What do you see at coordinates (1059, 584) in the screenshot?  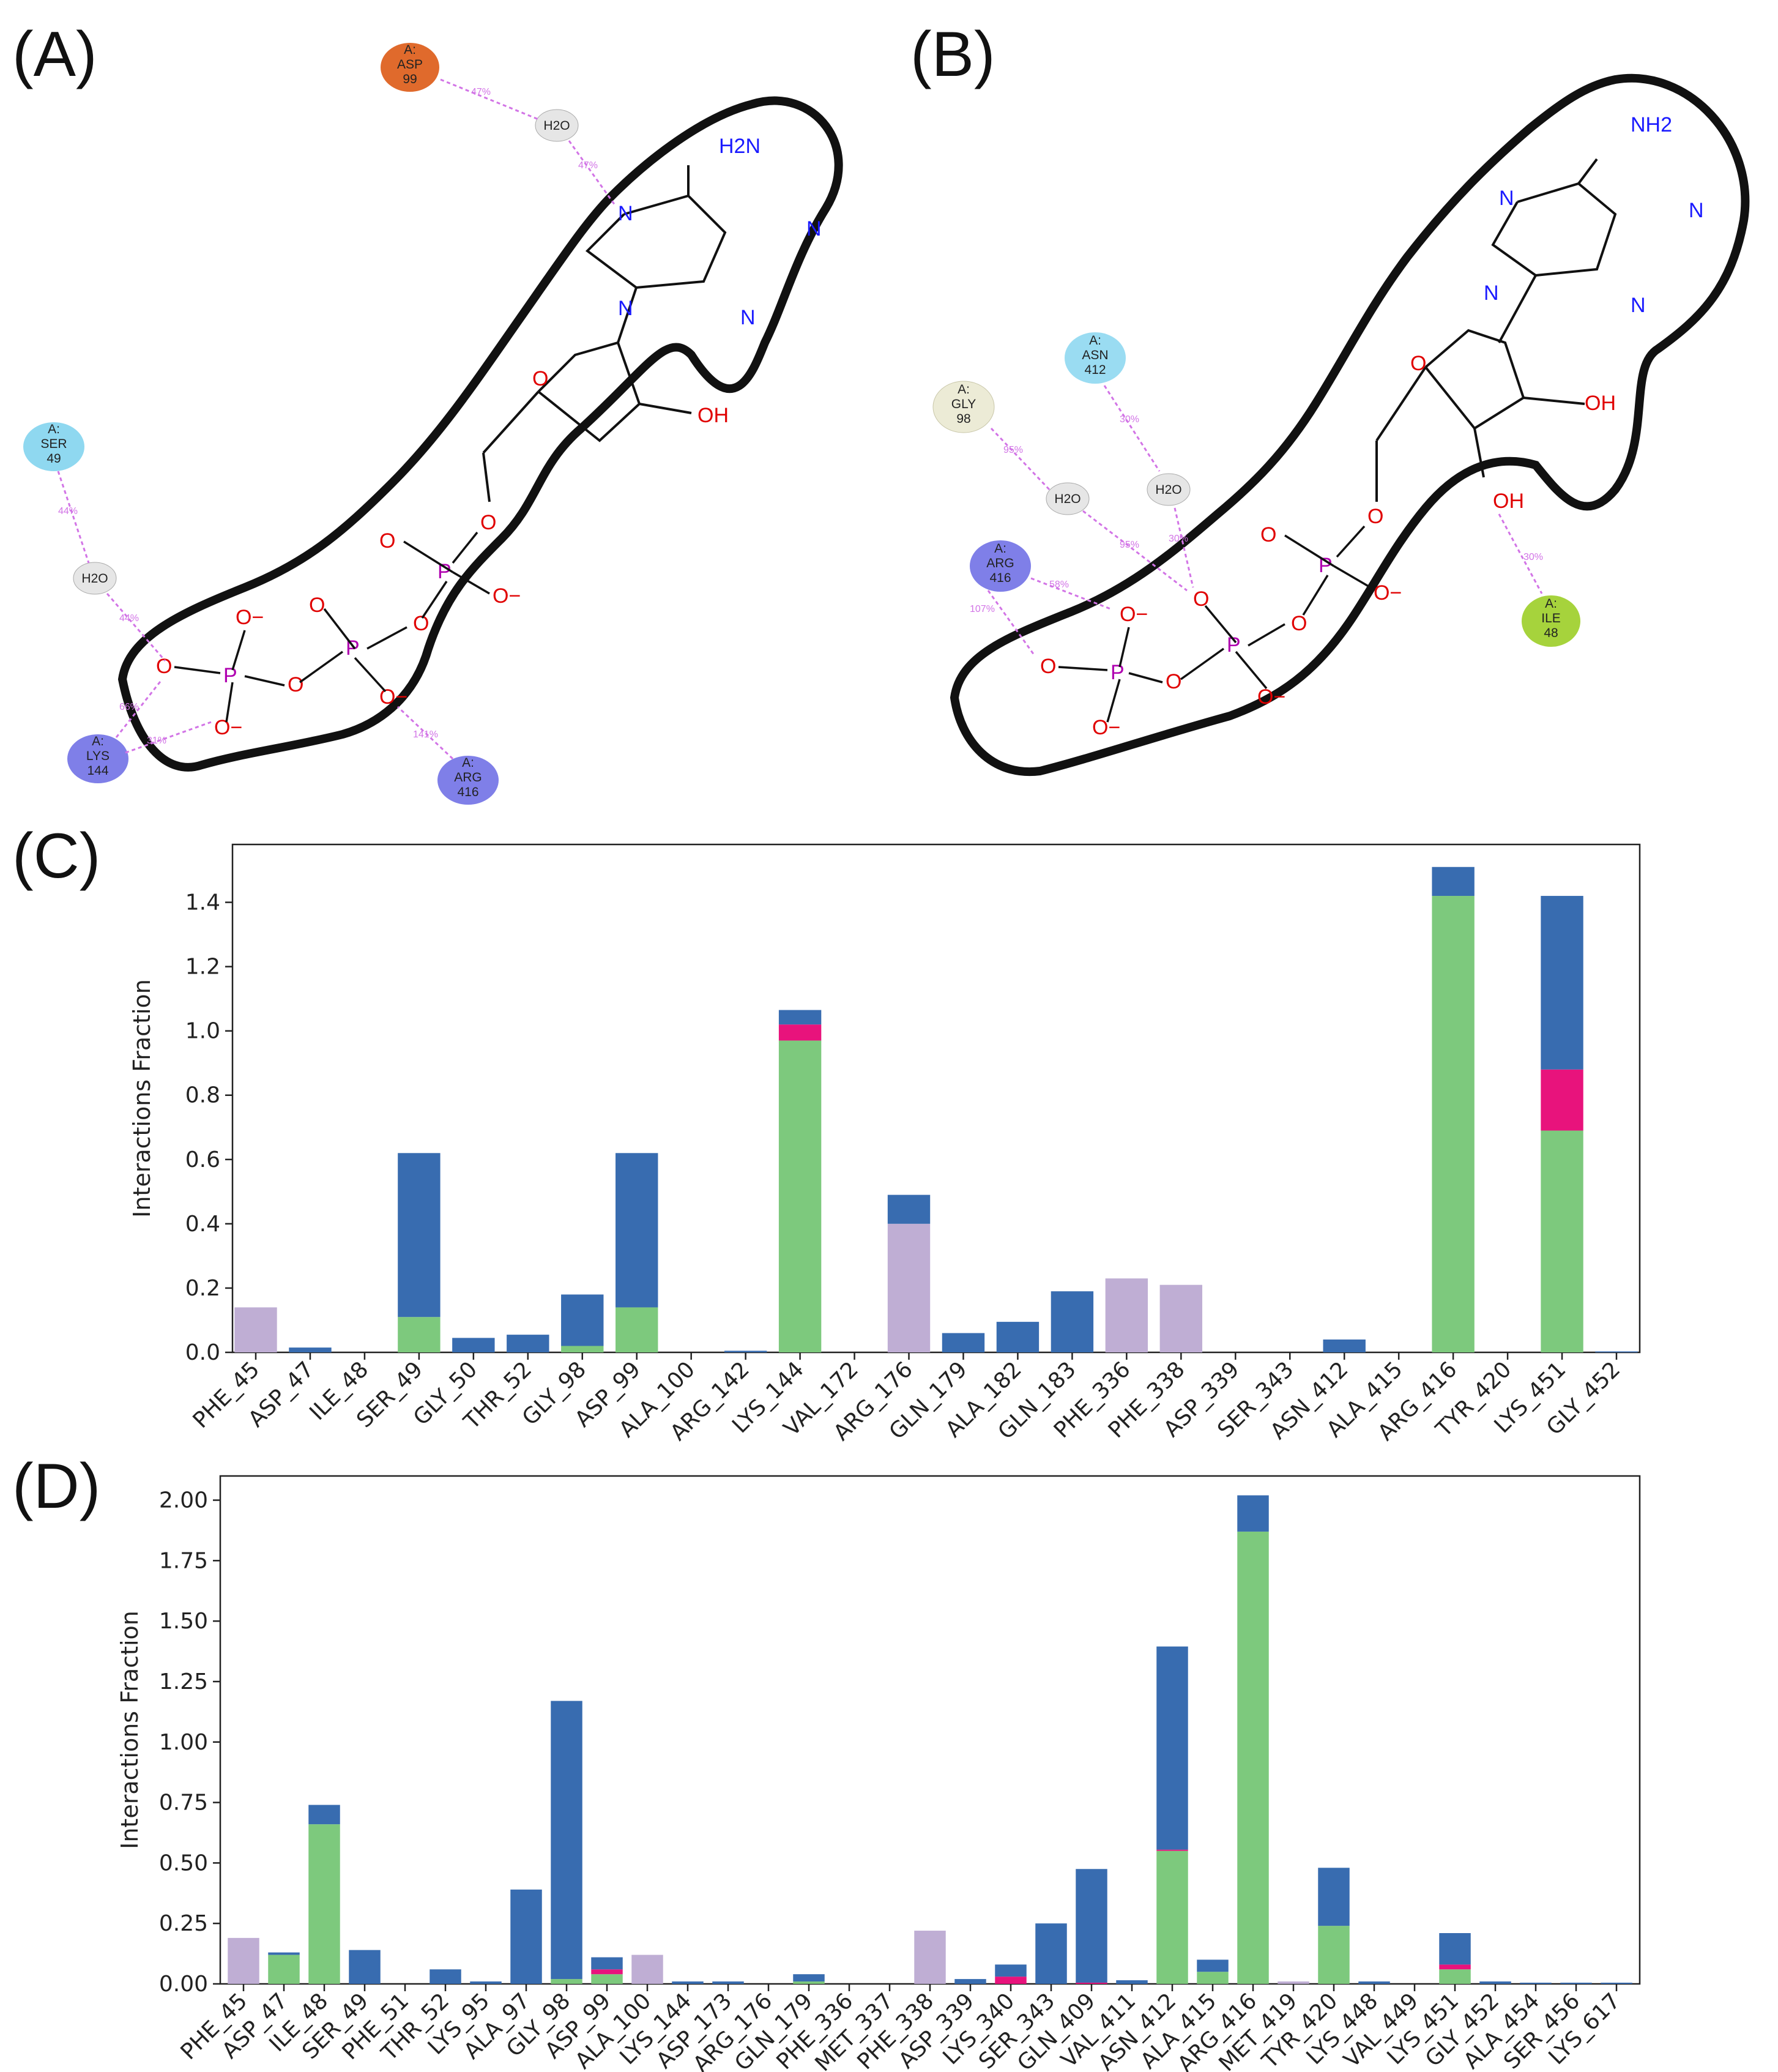 I see `percent-b5: 58%` at bounding box center [1059, 584].